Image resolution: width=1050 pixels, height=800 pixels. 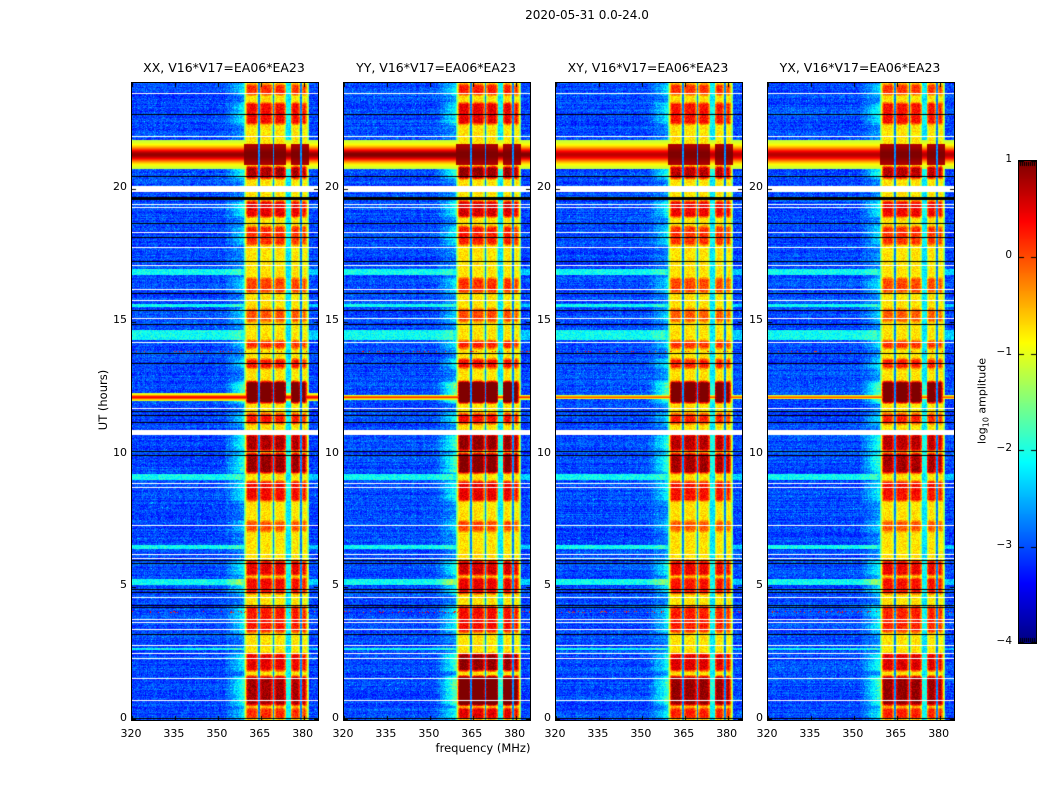 I want to click on figure-title: 2020-05-31 0.0-24.0, so click(x=587, y=15).